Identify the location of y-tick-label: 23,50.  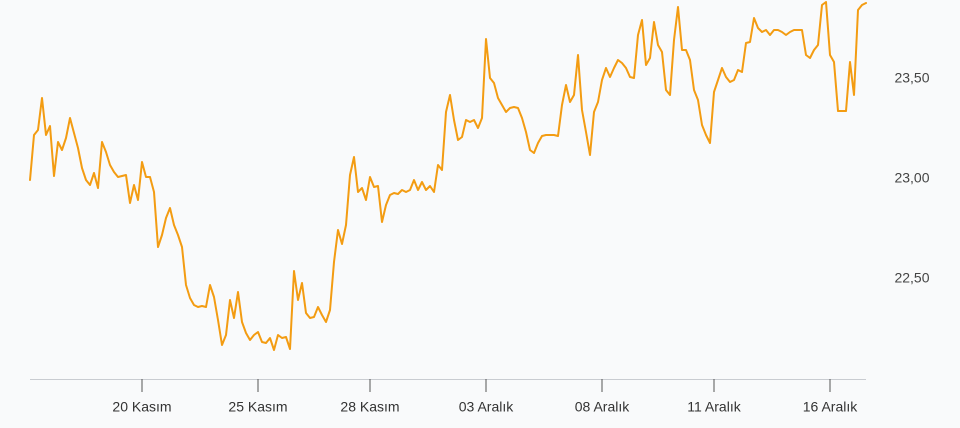
(911, 78).